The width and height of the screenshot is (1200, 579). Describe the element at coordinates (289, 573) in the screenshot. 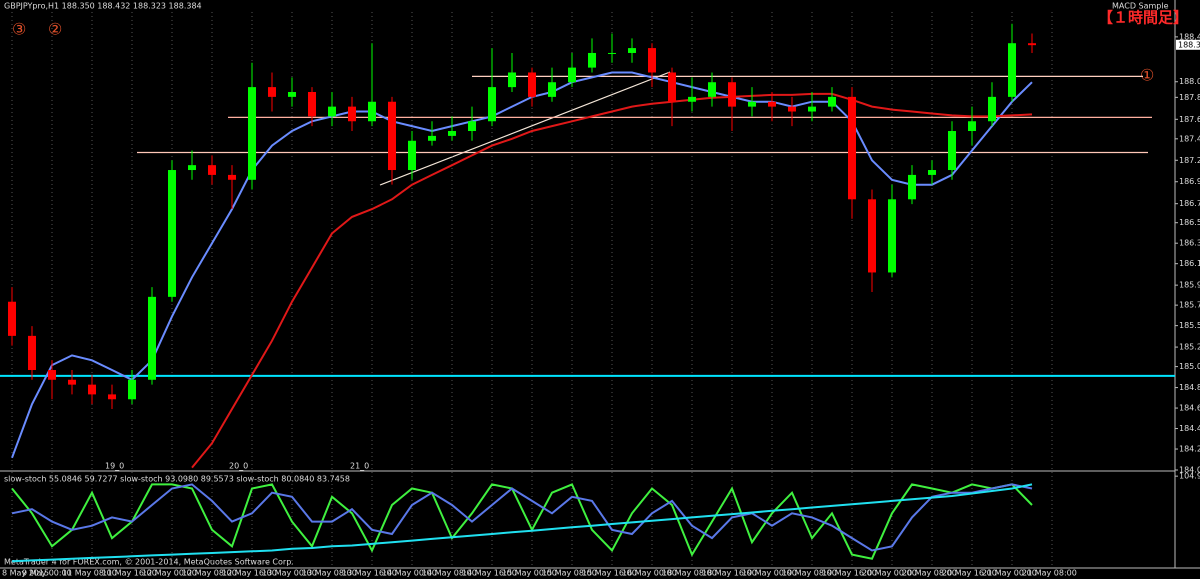

I see `x-tick-label: 13 May 00:00` at that location.